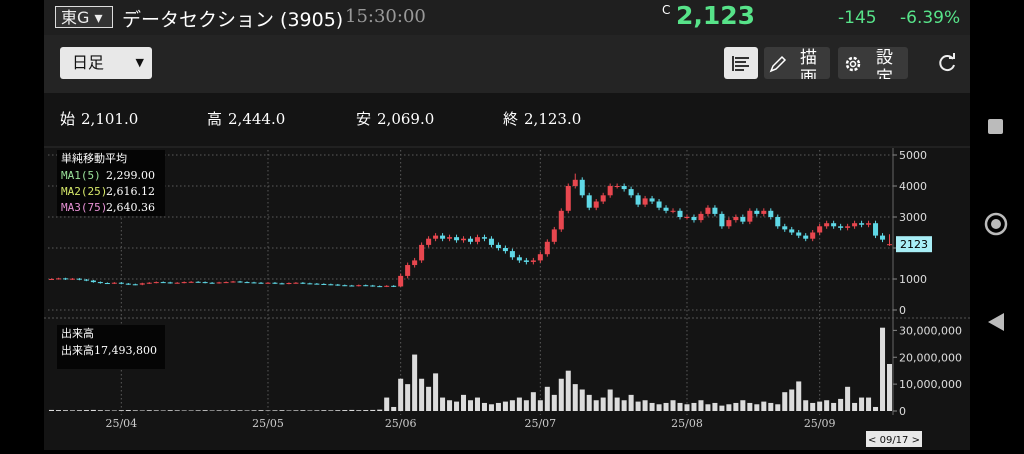 This screenshot has width=1024, height=454. Describe the element at coordinates (996, 322) in the screenshot. I see `back-button` at that location.